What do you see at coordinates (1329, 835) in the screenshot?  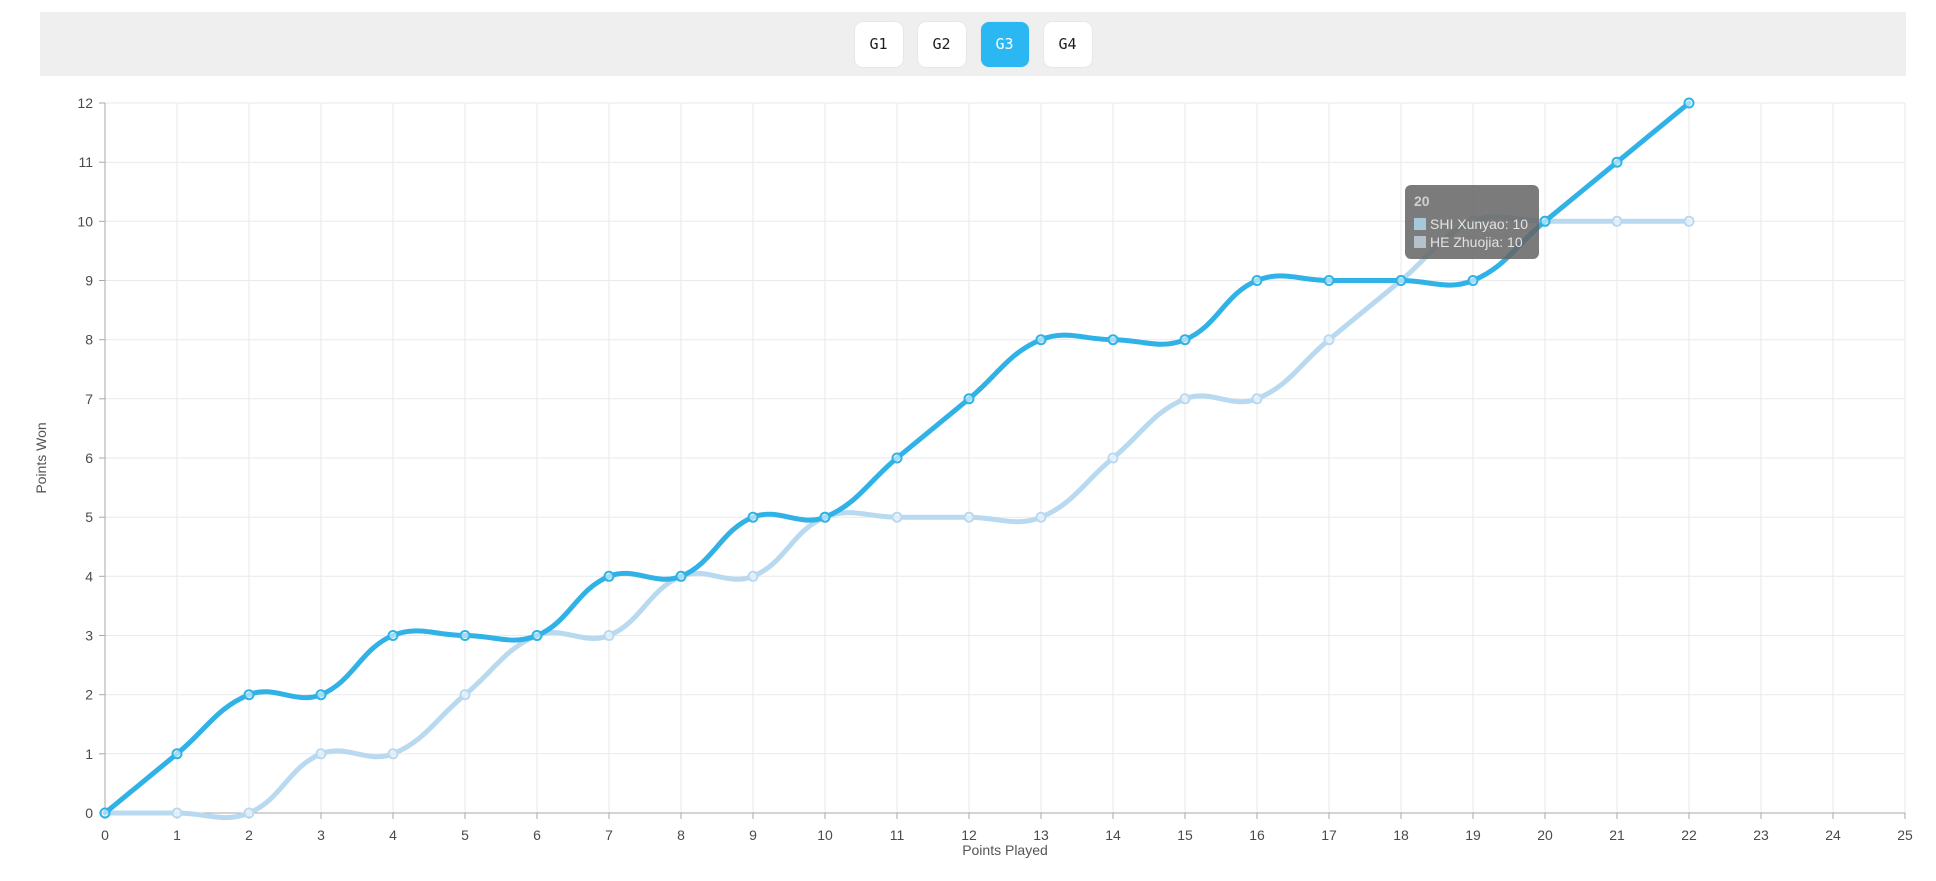 I see `svg-text: 17` at bounding box center [1329, 835].